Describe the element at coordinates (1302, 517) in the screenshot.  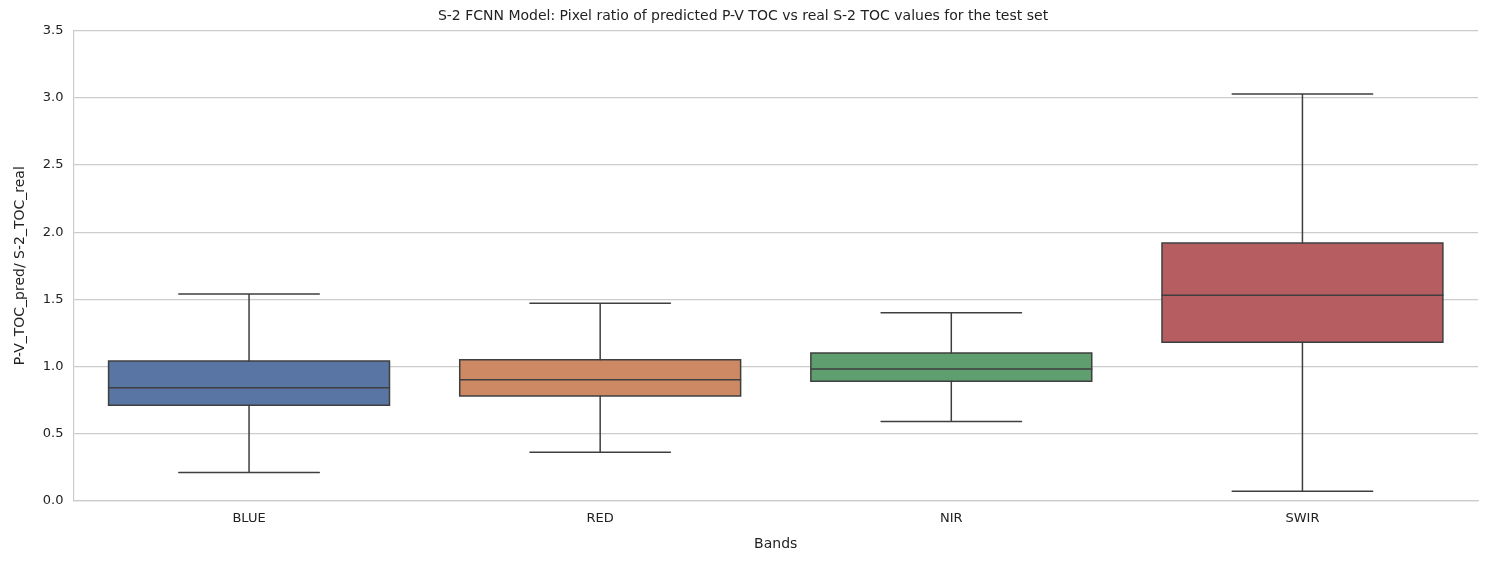
I see `x-tick-label: SWIR` at that location.